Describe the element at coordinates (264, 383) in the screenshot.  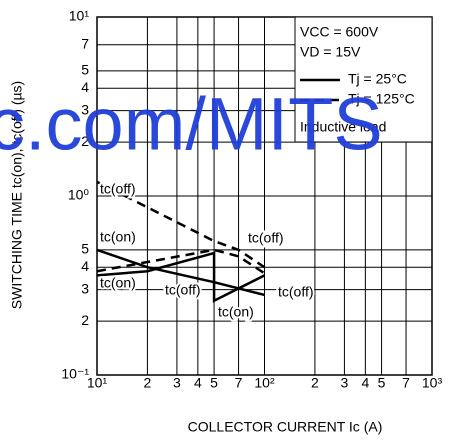
I see `x-tick-label: 10²` at that location.